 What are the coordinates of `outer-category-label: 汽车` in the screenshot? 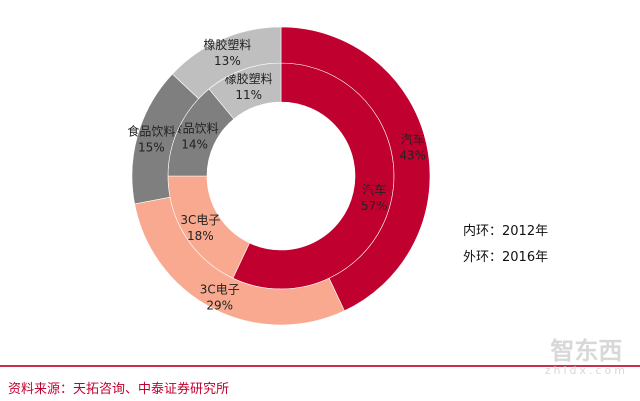 It's located at (413, 139).